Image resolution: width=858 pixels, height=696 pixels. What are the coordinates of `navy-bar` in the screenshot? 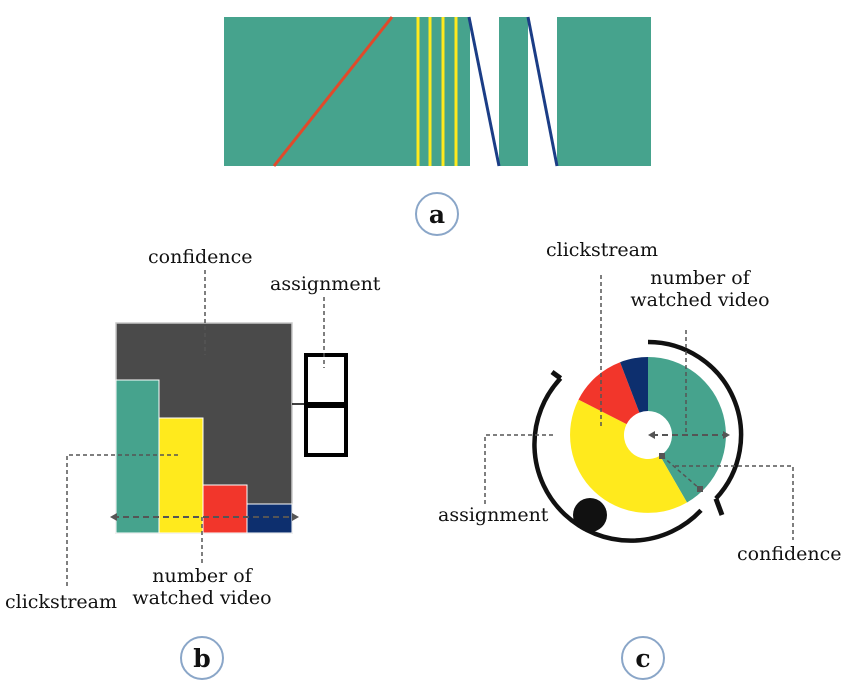 It's located at (269, 518).